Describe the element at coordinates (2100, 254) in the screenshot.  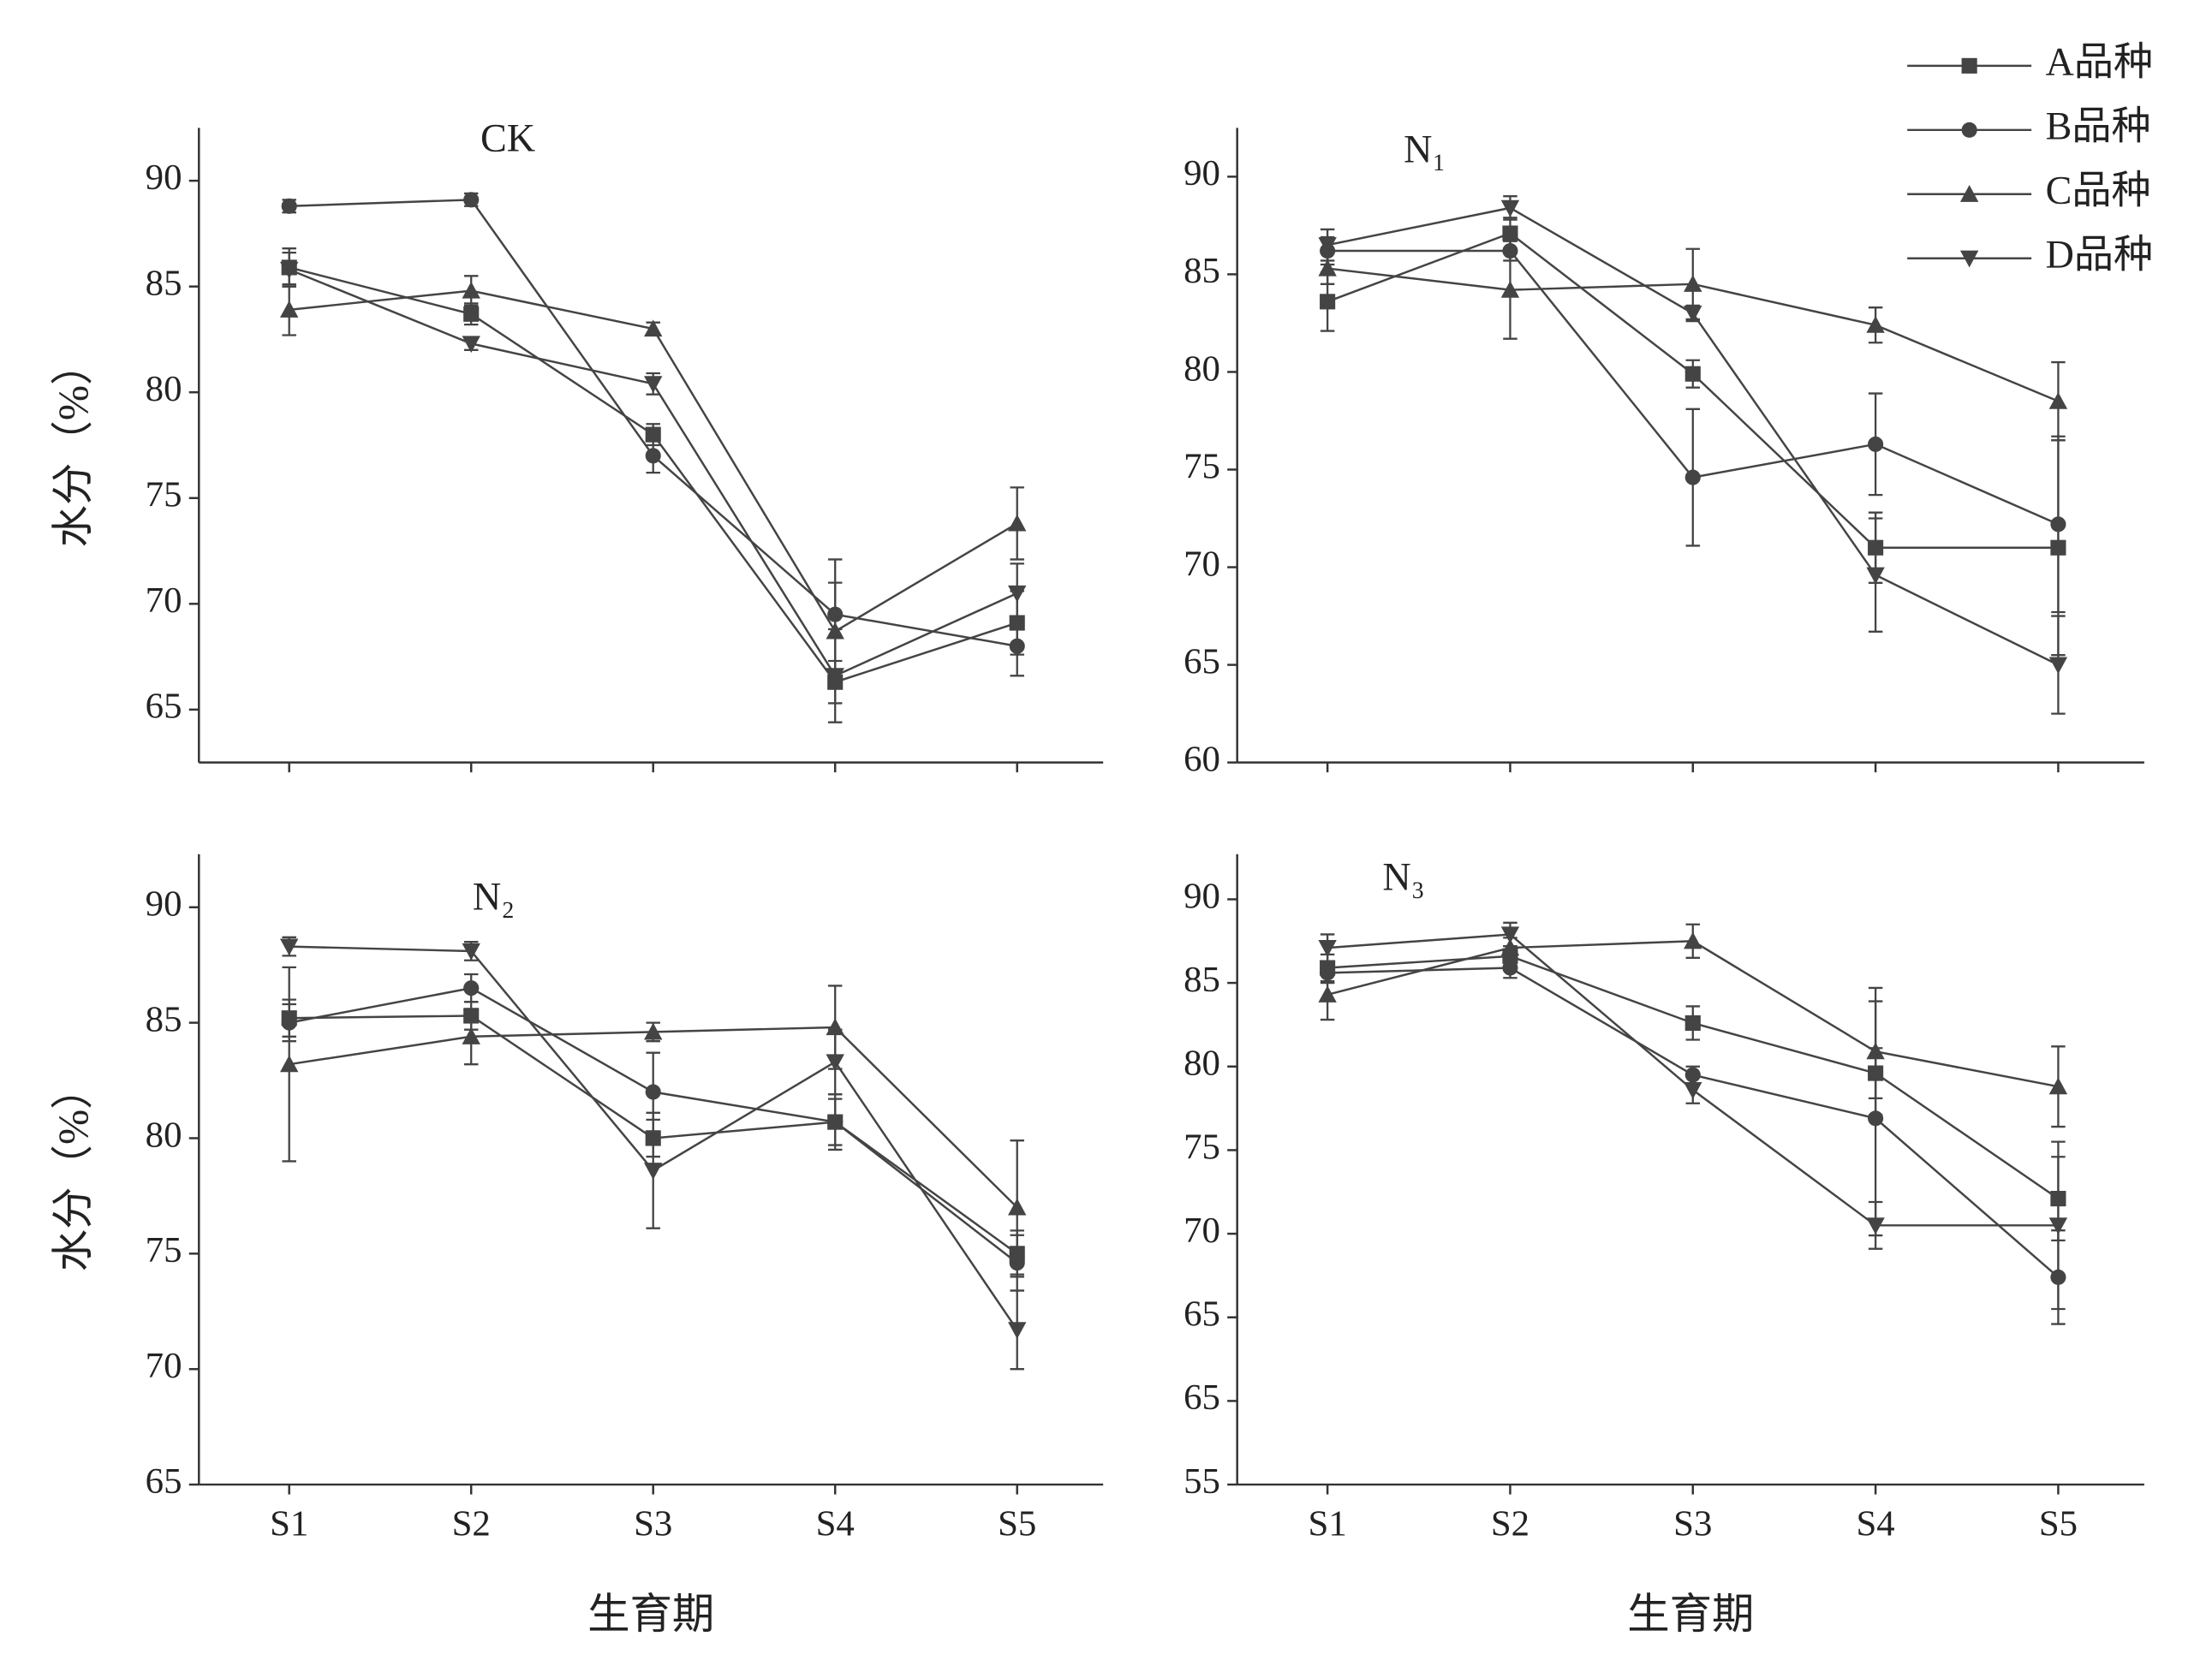
I see `legend-label: D品种` at that location.